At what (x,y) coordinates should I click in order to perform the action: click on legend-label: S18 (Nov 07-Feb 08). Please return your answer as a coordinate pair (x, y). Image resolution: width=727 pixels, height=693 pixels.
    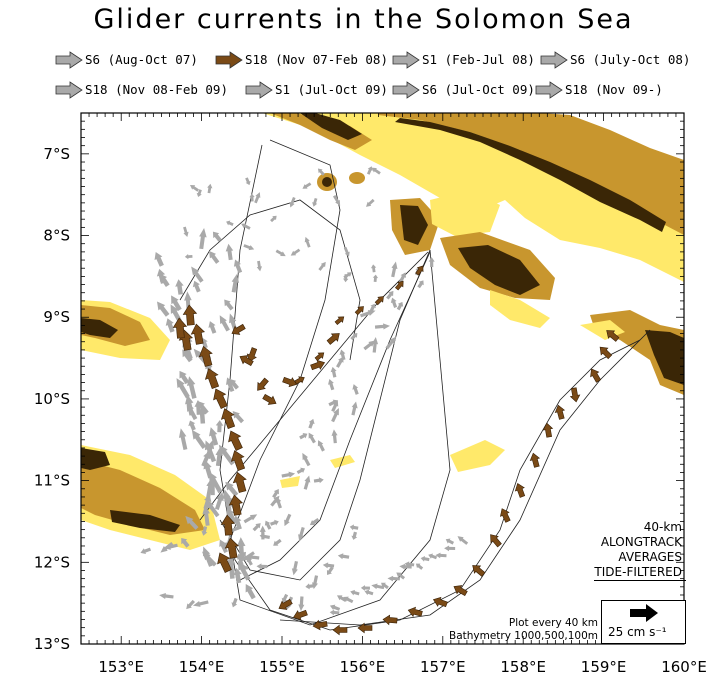
    Looking at the image, I should click on (316, 59).